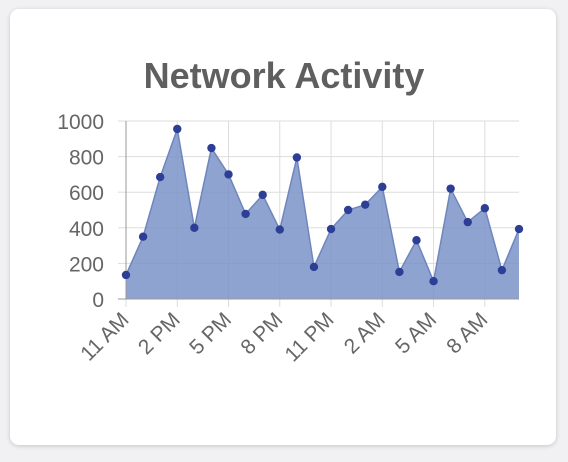 This screenshot has height=462, width=568. What do you see at coordinates (210, 333) in the screenshot?
I see `x-tick-label: 5 PM` at bounding box center [210, 333].